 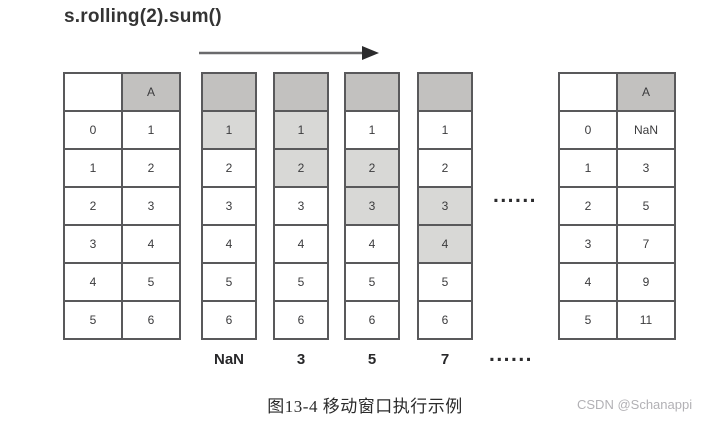 I want to click on result-series-table: A 0 NaN 1 3 2 5 3 7 4 9 5 11, so click(x=617, y=206).